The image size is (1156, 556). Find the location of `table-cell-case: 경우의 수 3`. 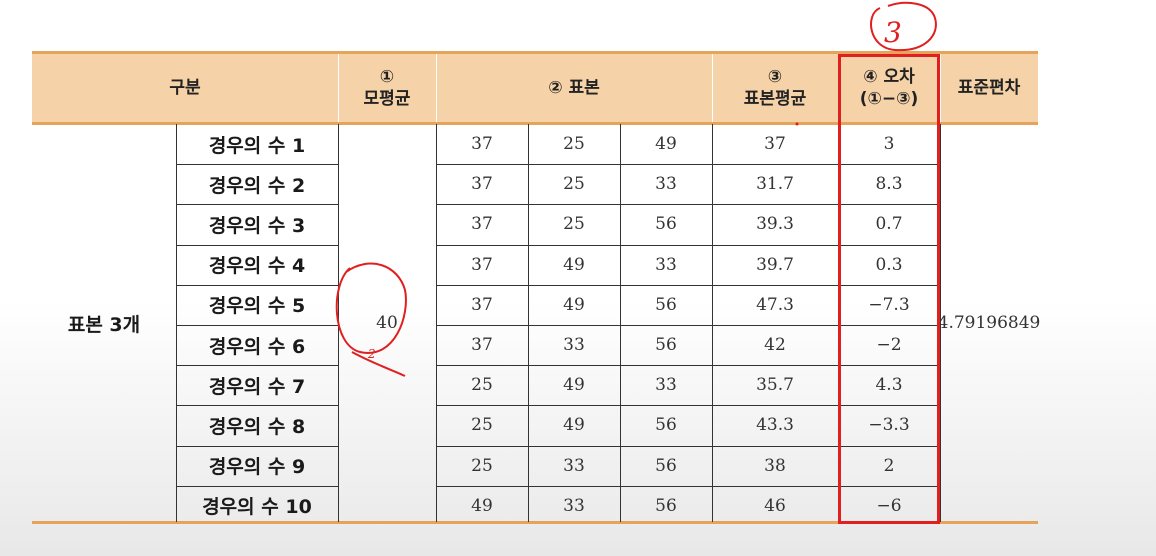

table-cell-case: 경우의 수 3 is located at coordinates (257, 225).